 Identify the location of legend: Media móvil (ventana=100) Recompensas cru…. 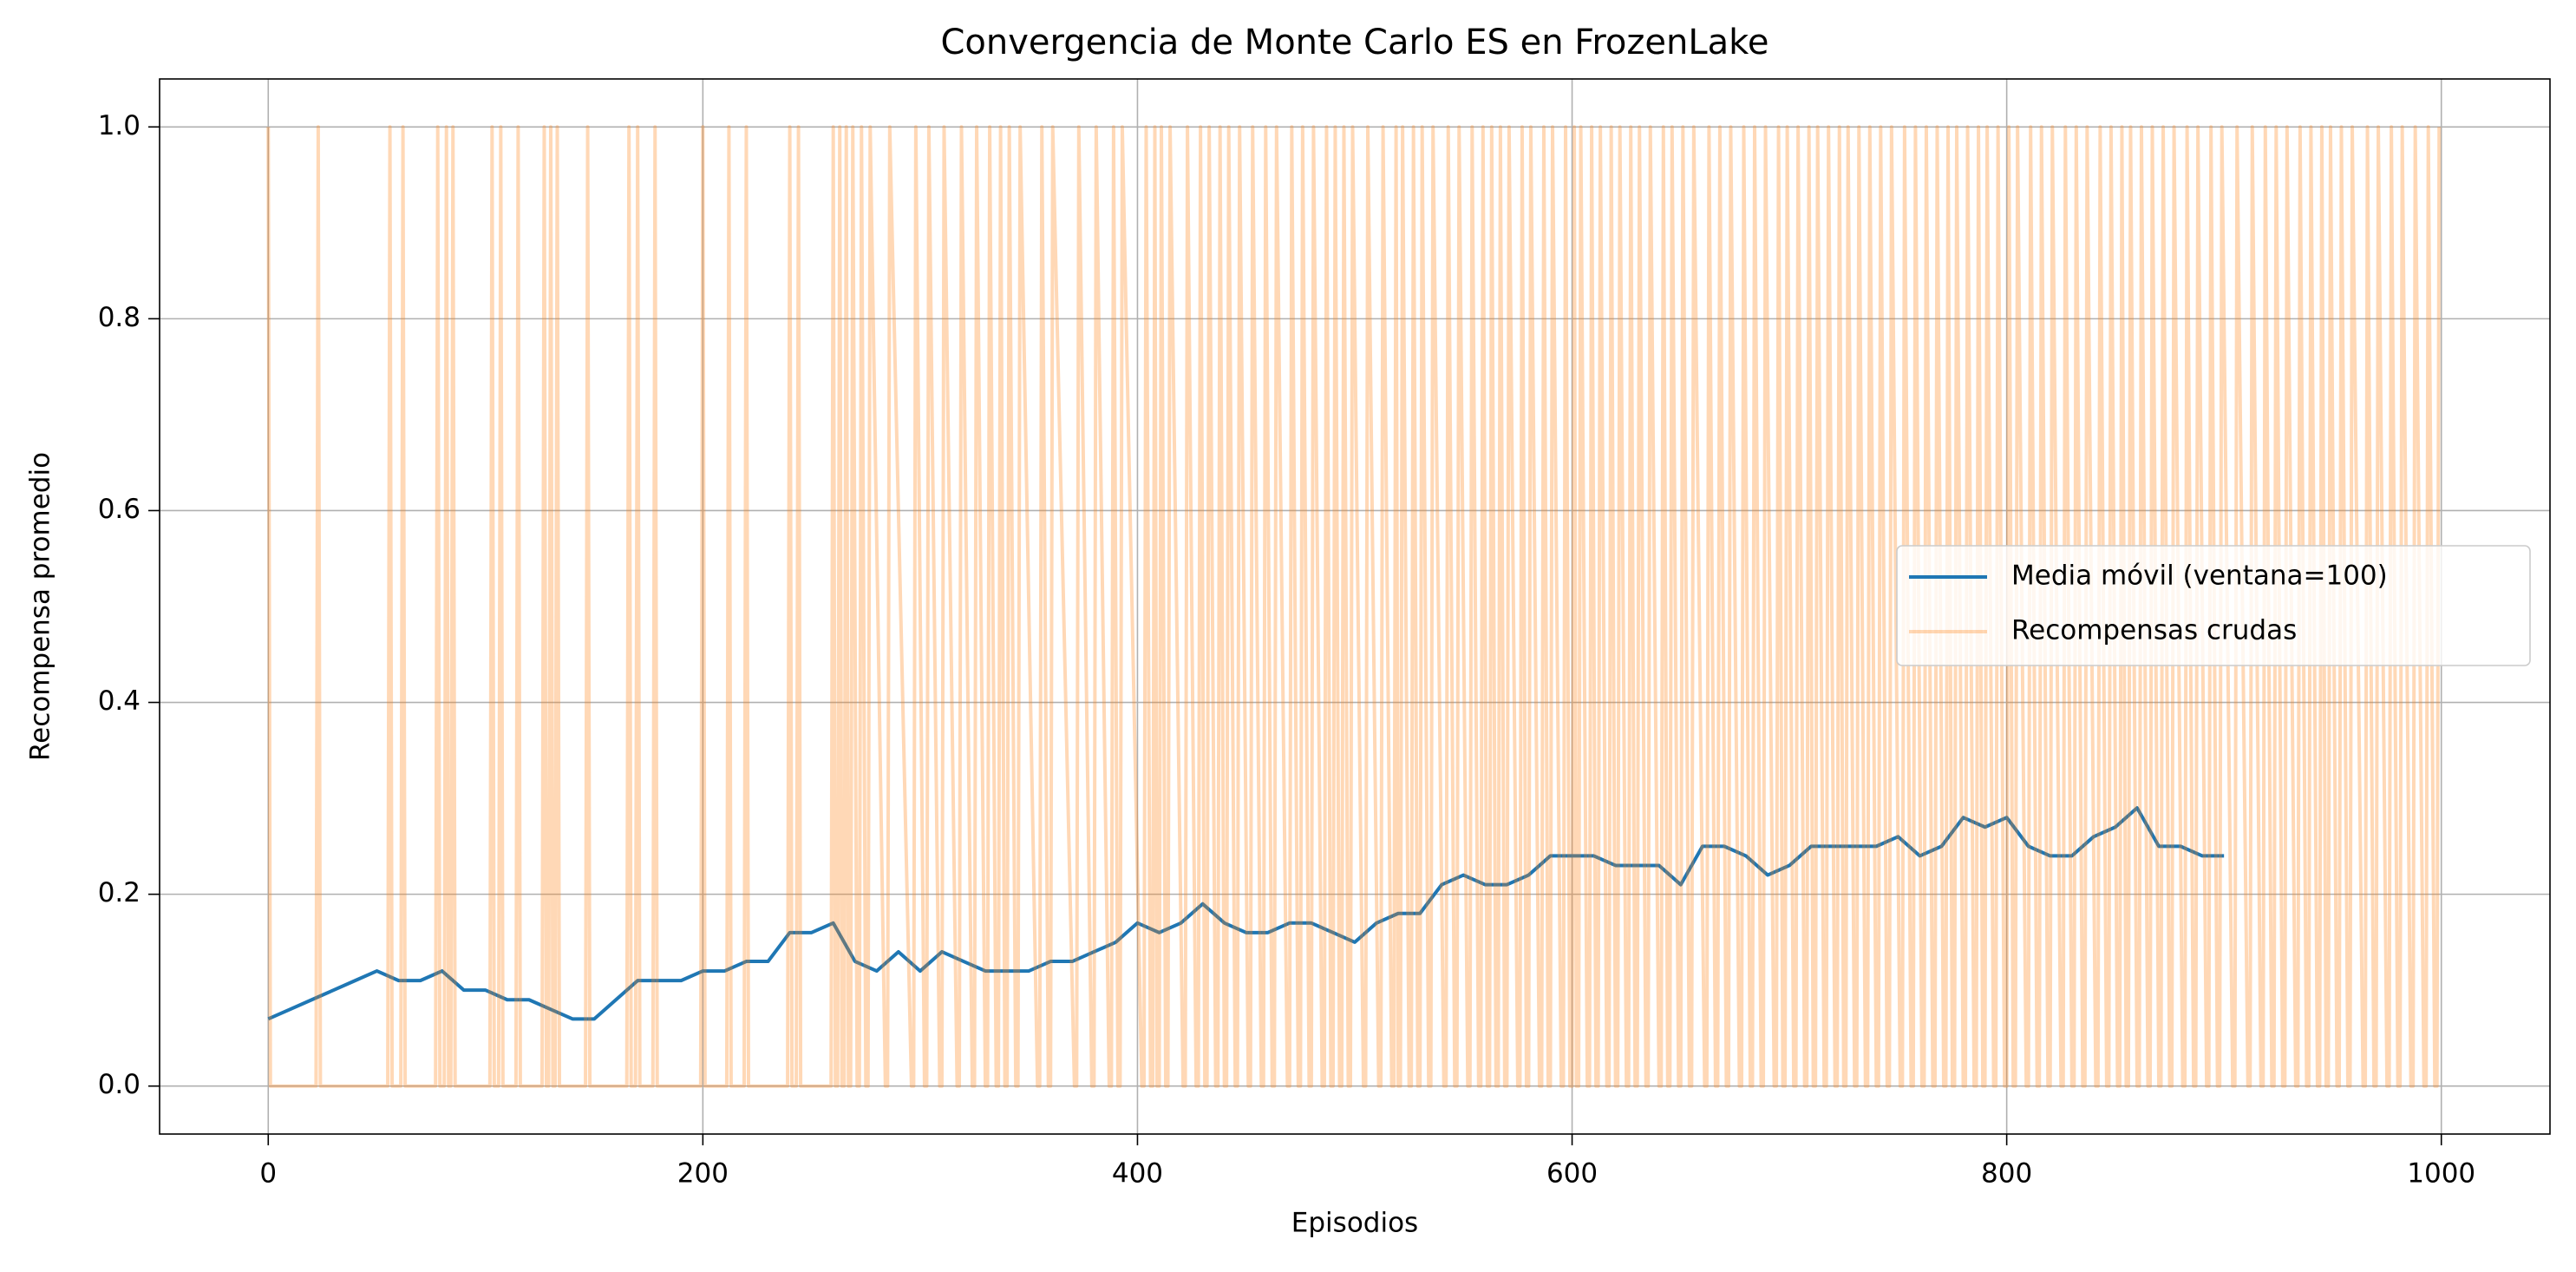
(2213, 605).